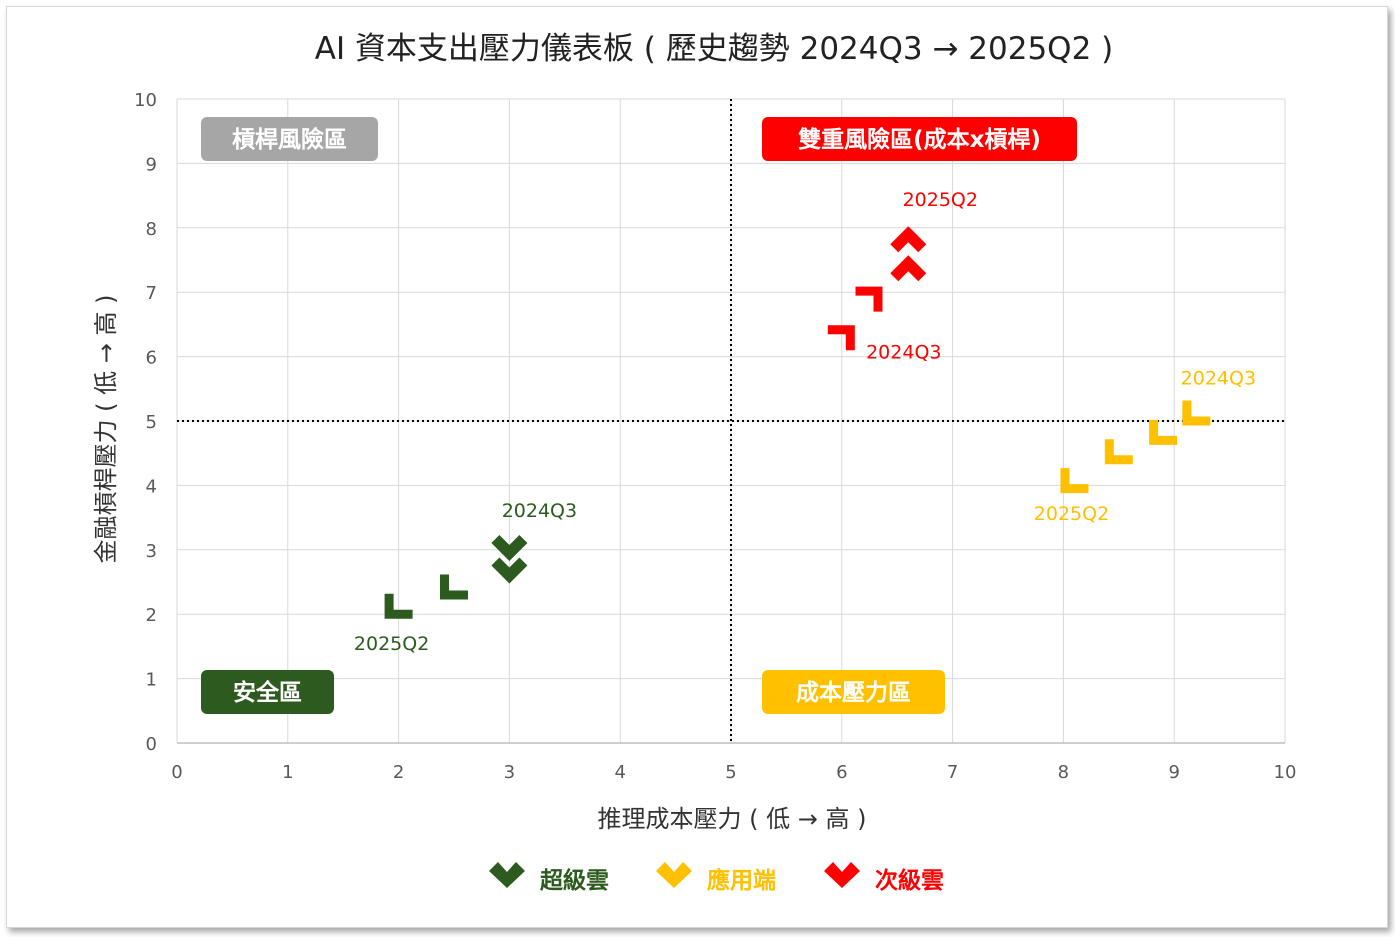 Image resolution: width=1395 pixels, height=937 pixels. I want to click on quadrant-label: 槓桿風險區, so click(289, 139).